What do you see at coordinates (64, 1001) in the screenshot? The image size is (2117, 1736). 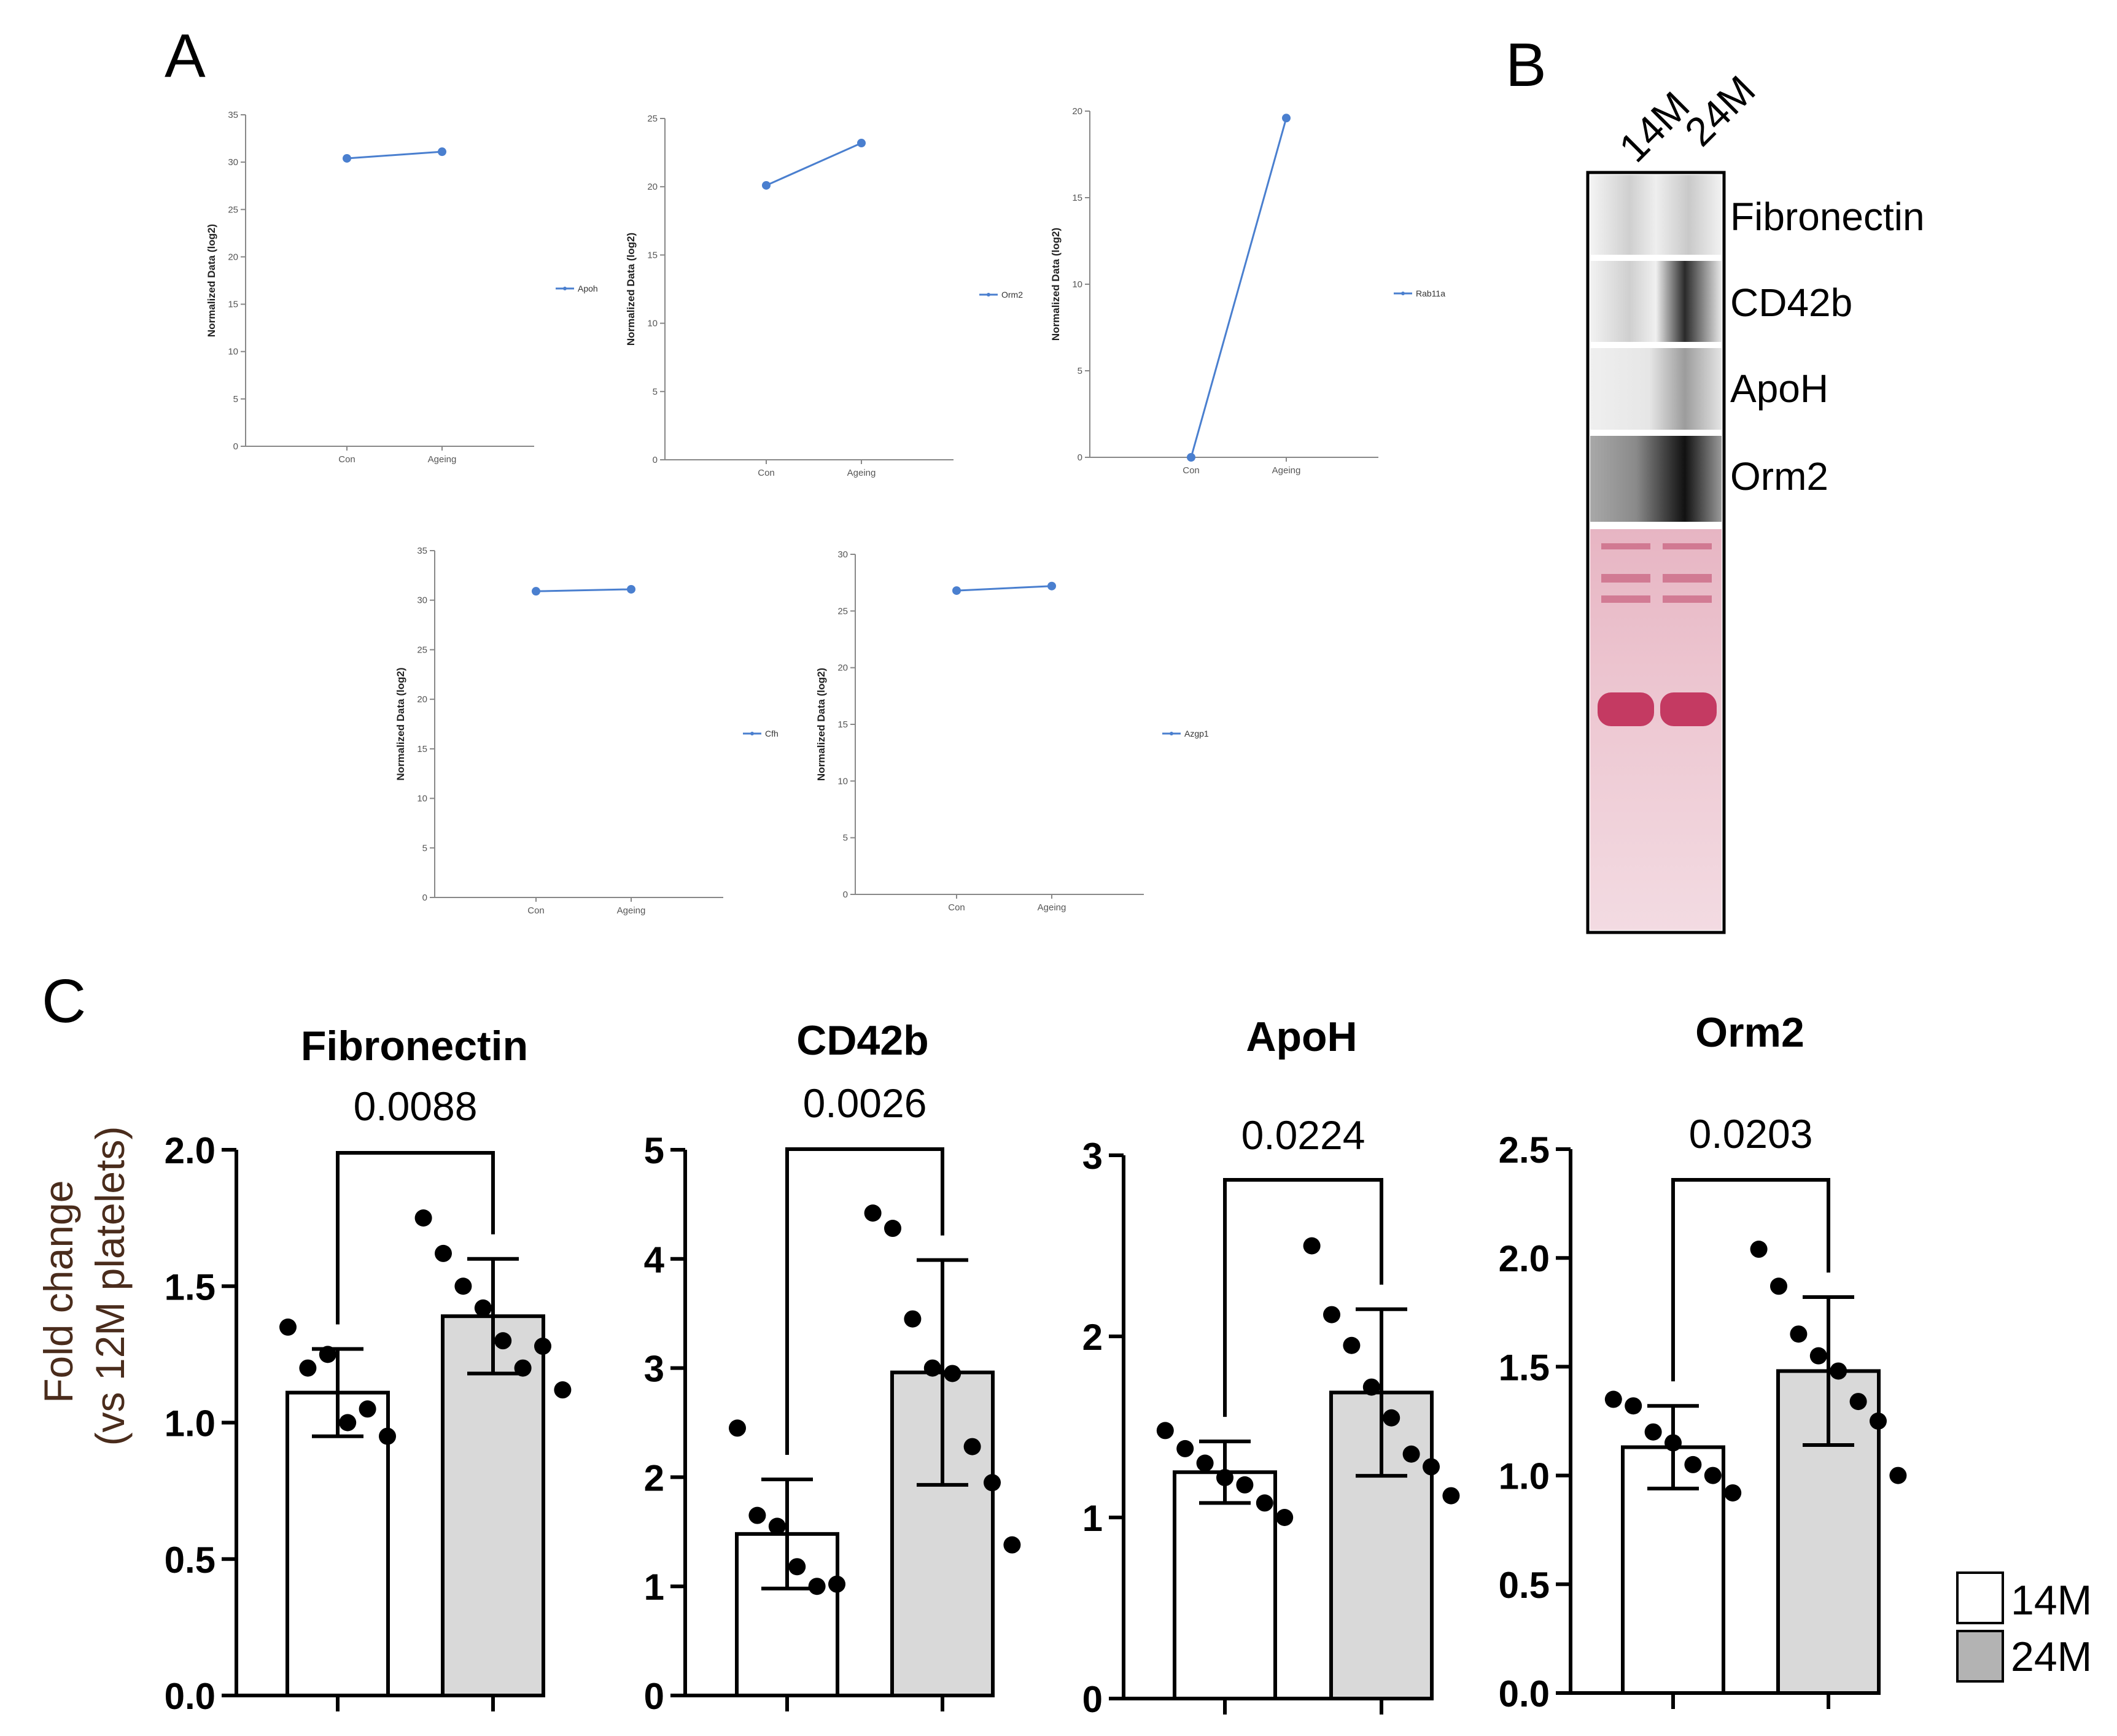 I see `panel-label-c: C` at bounding box center [64, 1001].